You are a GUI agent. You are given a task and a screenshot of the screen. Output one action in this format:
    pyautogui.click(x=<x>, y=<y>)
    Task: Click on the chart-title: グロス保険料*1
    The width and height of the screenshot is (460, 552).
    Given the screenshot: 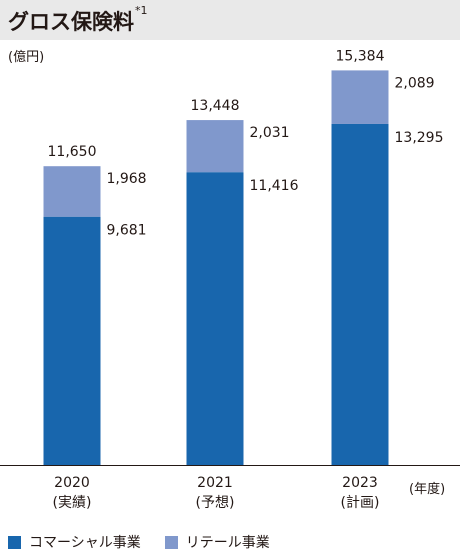 What is the action you would take?
    pyautogui.click(x=78, y=20)
    